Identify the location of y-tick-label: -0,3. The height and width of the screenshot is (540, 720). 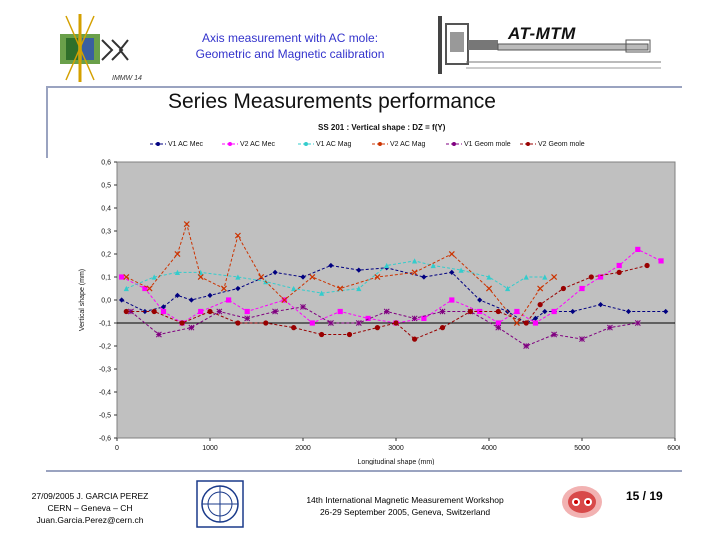
(105, 370).